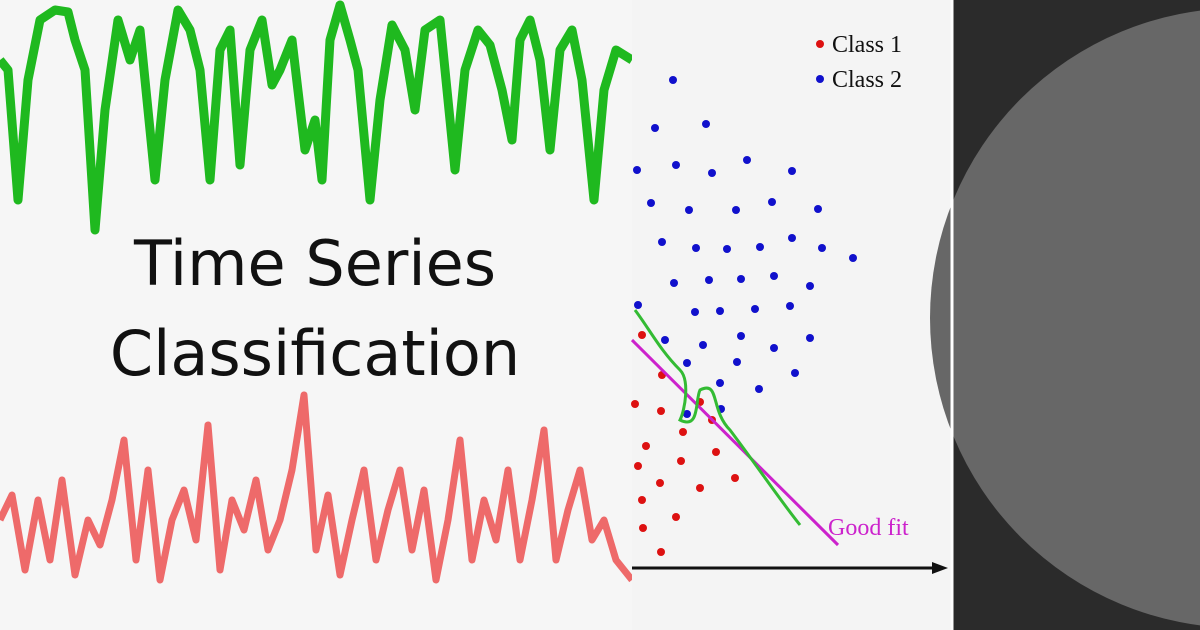  I want to click on class-1-points, so click(685, 443).